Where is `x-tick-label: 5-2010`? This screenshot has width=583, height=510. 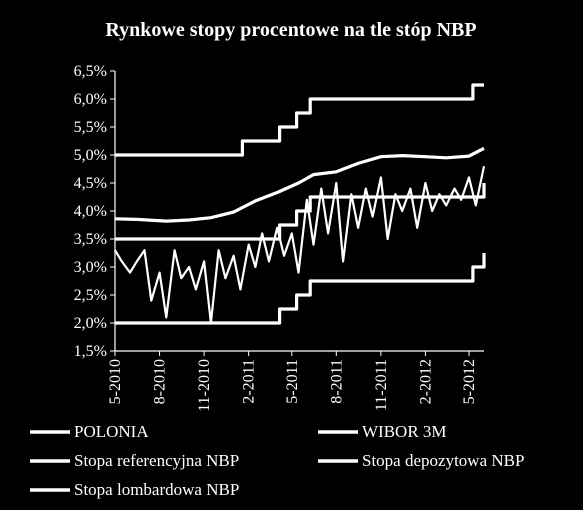 x-tick-label: 5-2010 is located at coordinates (115, 381).